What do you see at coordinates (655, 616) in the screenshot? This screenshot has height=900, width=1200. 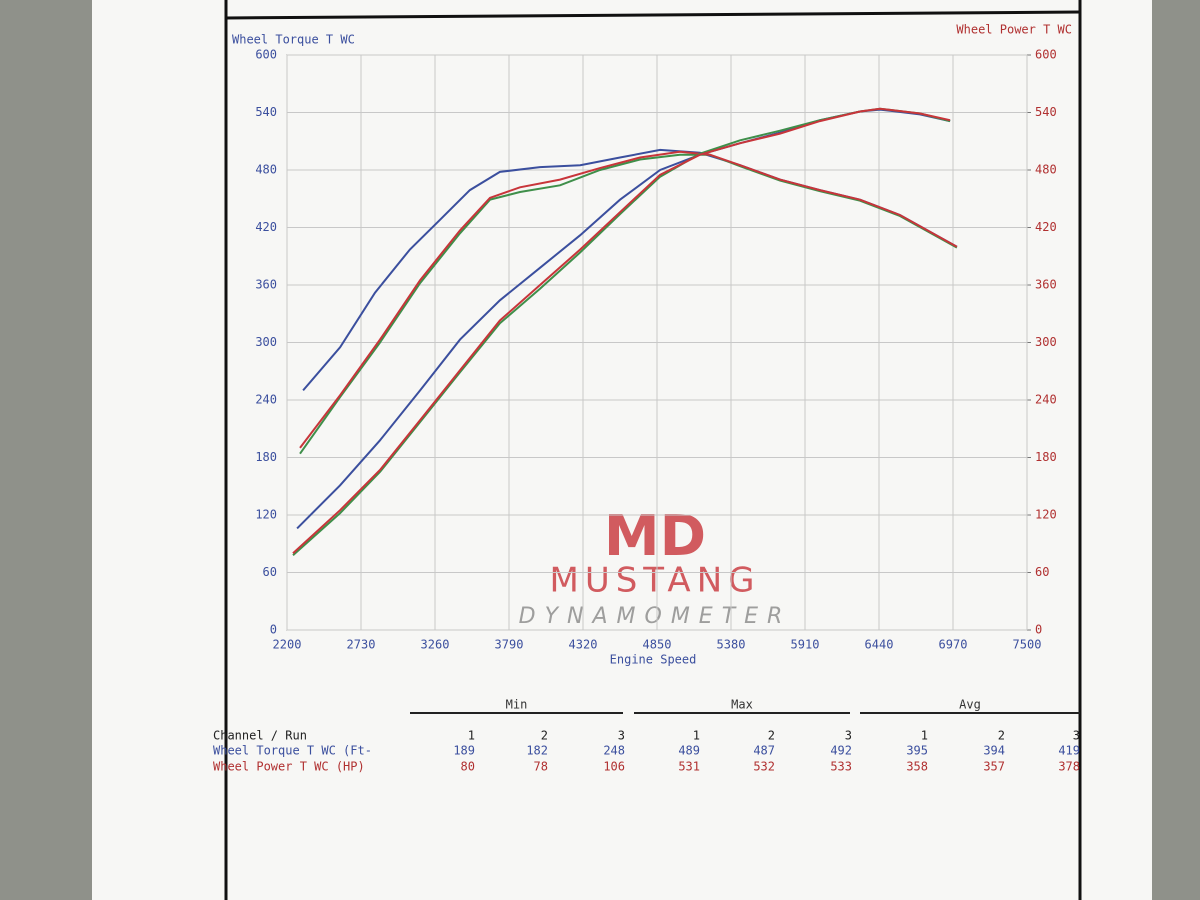 I see `logo-sub: DYNAMOMETER` at bounding box center [655, 616].